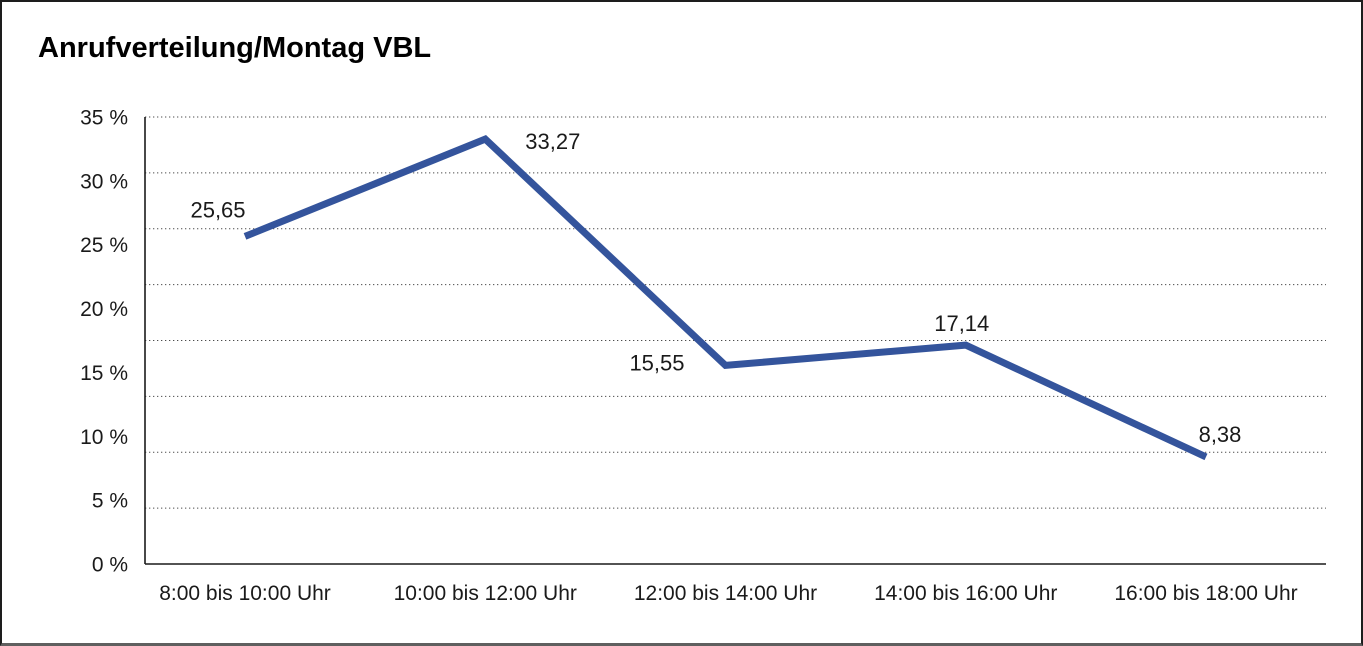 The image size is (1363, 646). I want to click on data-point-label: 8,38, so click(1220, 434).